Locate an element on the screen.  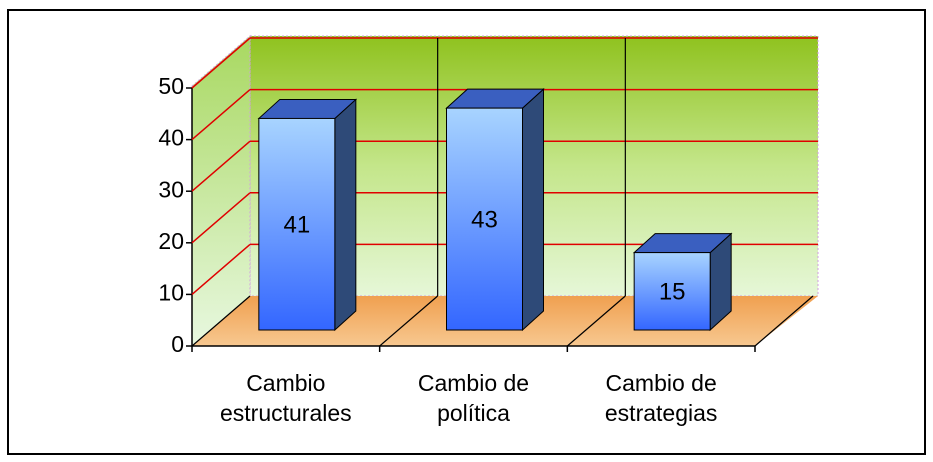
y-tick-label: 10 is located at coordinates (171, 292).